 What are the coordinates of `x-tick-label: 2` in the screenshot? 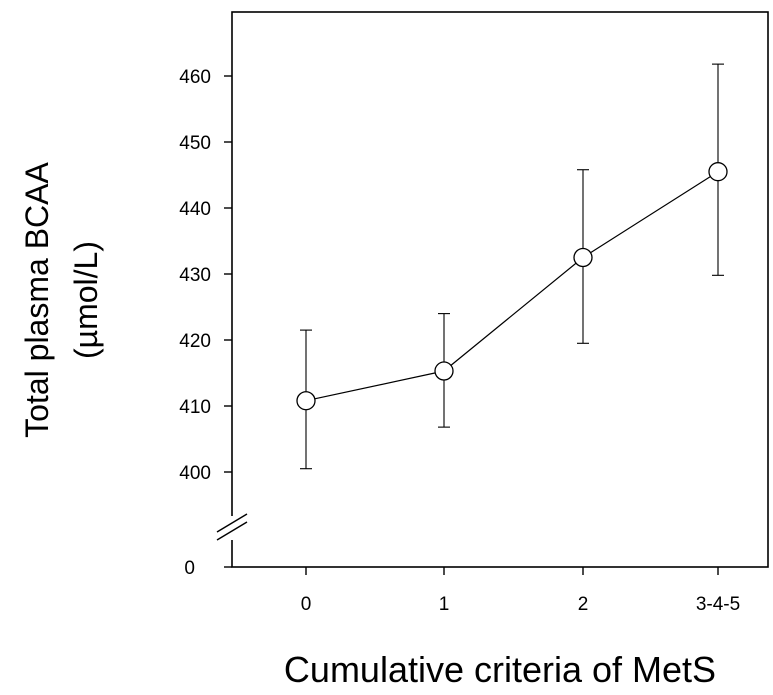 It's located at (583, 604).